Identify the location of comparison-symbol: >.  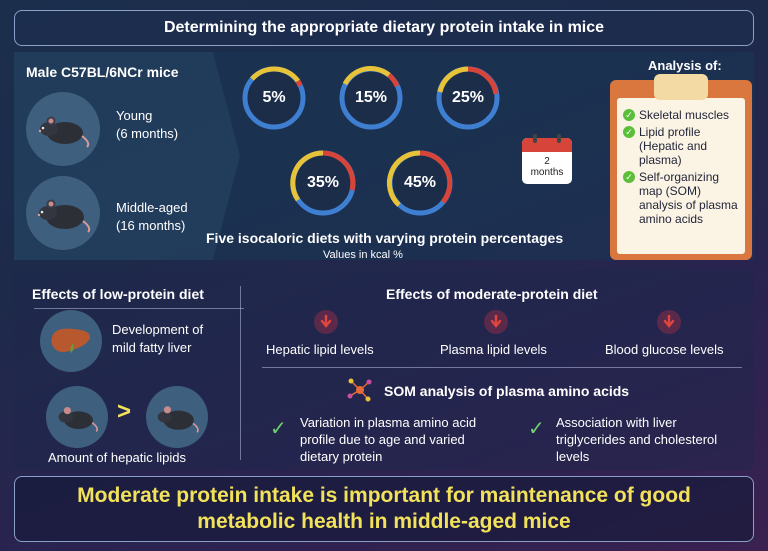
(124, 411).